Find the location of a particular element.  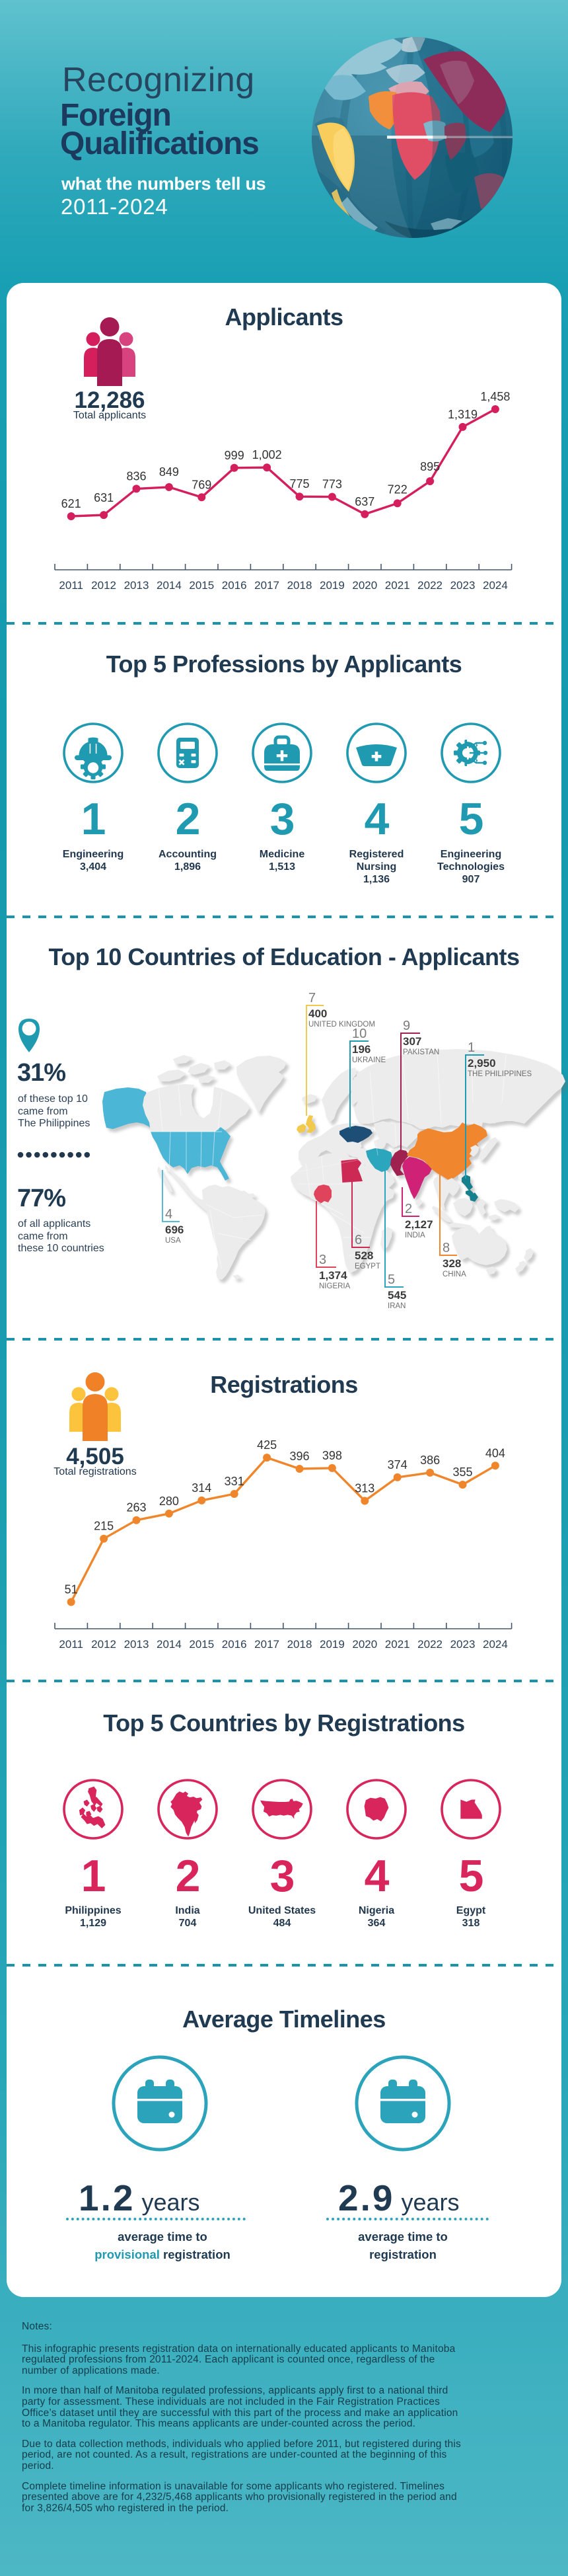

svg-text: 637 is located at coordinates (364, 501).